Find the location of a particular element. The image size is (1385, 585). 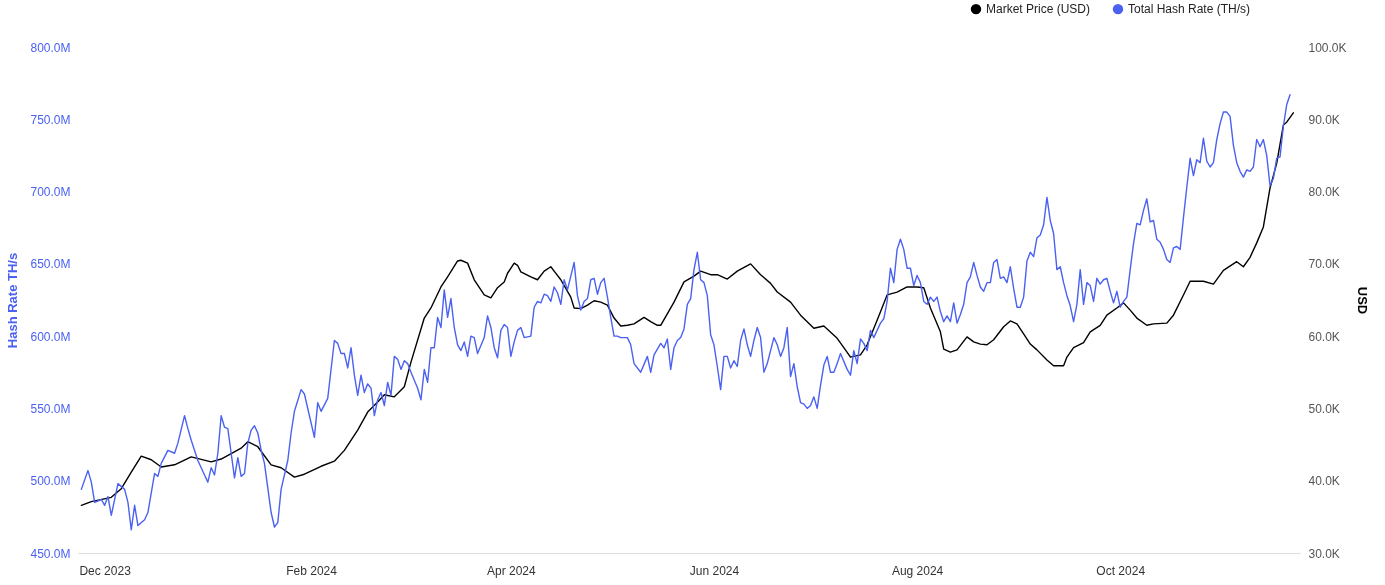

y2-tick-label: 50.0K is located at coordinates (1324, 408).